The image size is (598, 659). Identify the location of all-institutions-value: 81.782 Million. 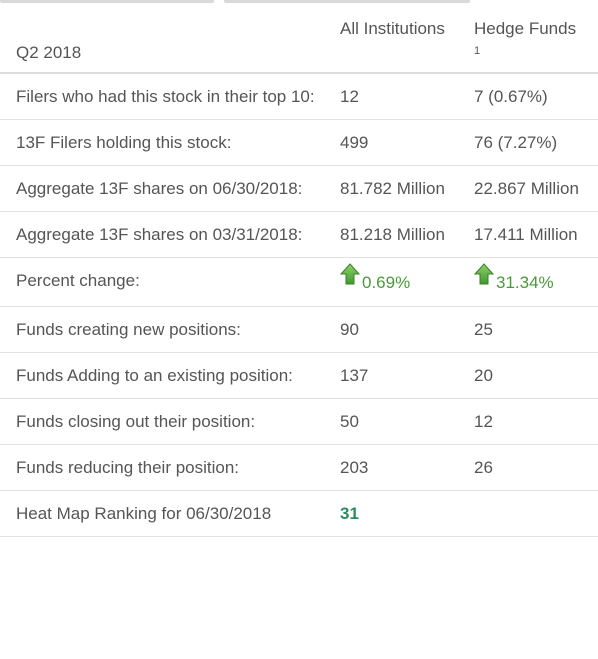
(397, 188).